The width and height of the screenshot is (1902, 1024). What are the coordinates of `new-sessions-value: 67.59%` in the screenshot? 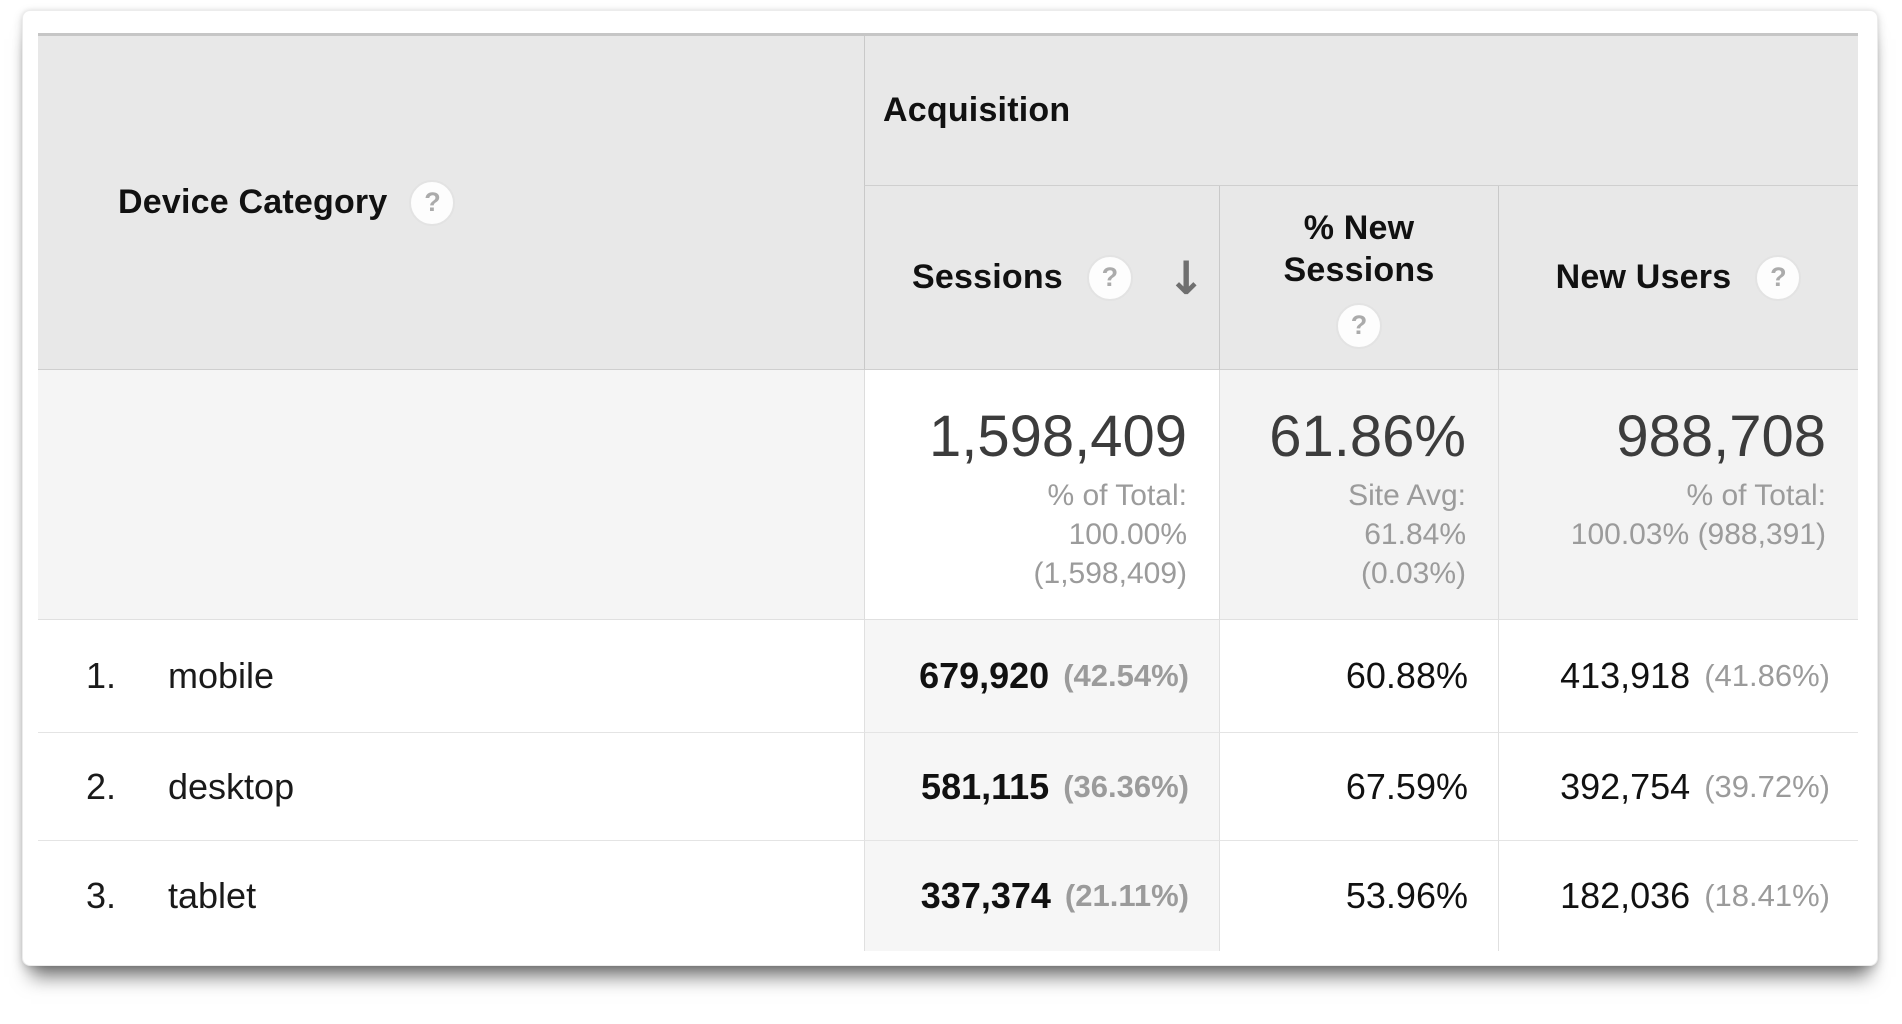 It's located at (1406, 786).